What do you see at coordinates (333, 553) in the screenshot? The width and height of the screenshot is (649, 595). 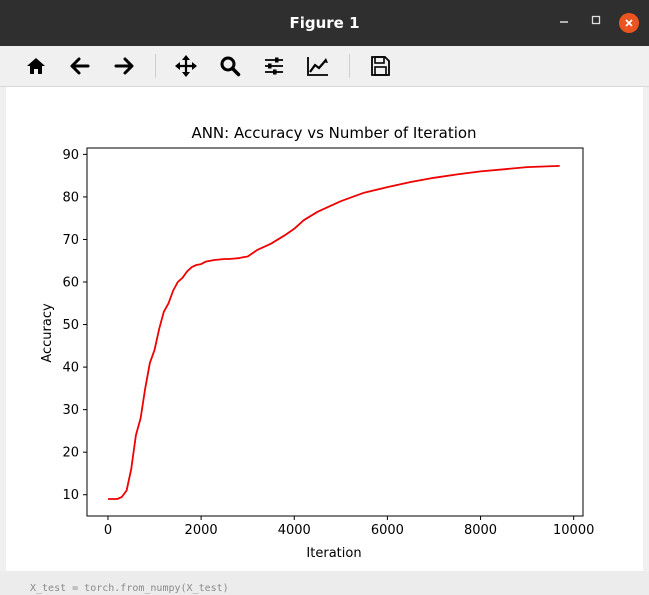 I see `x-axis-label: Iteration` at bounding box center [333, 553].